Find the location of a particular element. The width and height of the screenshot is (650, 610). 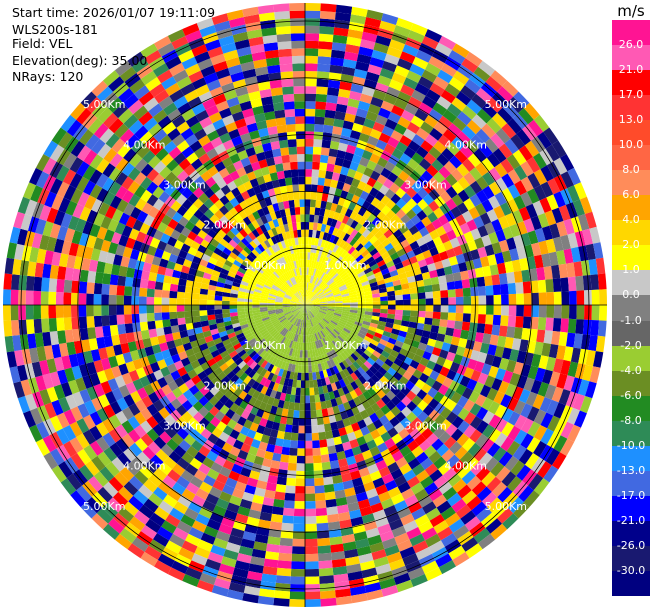

nrays-label: NRays: 120 is located at coordinates (48, 76).